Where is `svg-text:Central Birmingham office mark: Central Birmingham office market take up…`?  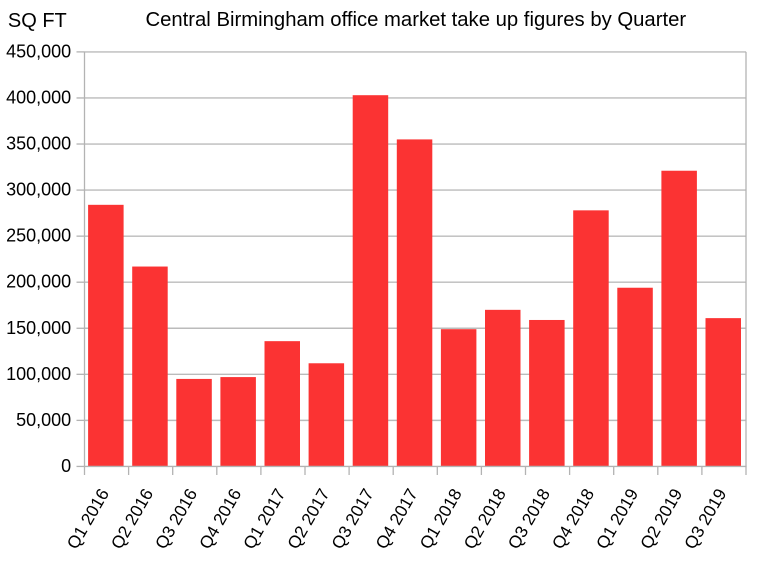 svg-text:Central Birmingham office mark: Central Birmingham office market take up… is located at coordinates (415, 20).